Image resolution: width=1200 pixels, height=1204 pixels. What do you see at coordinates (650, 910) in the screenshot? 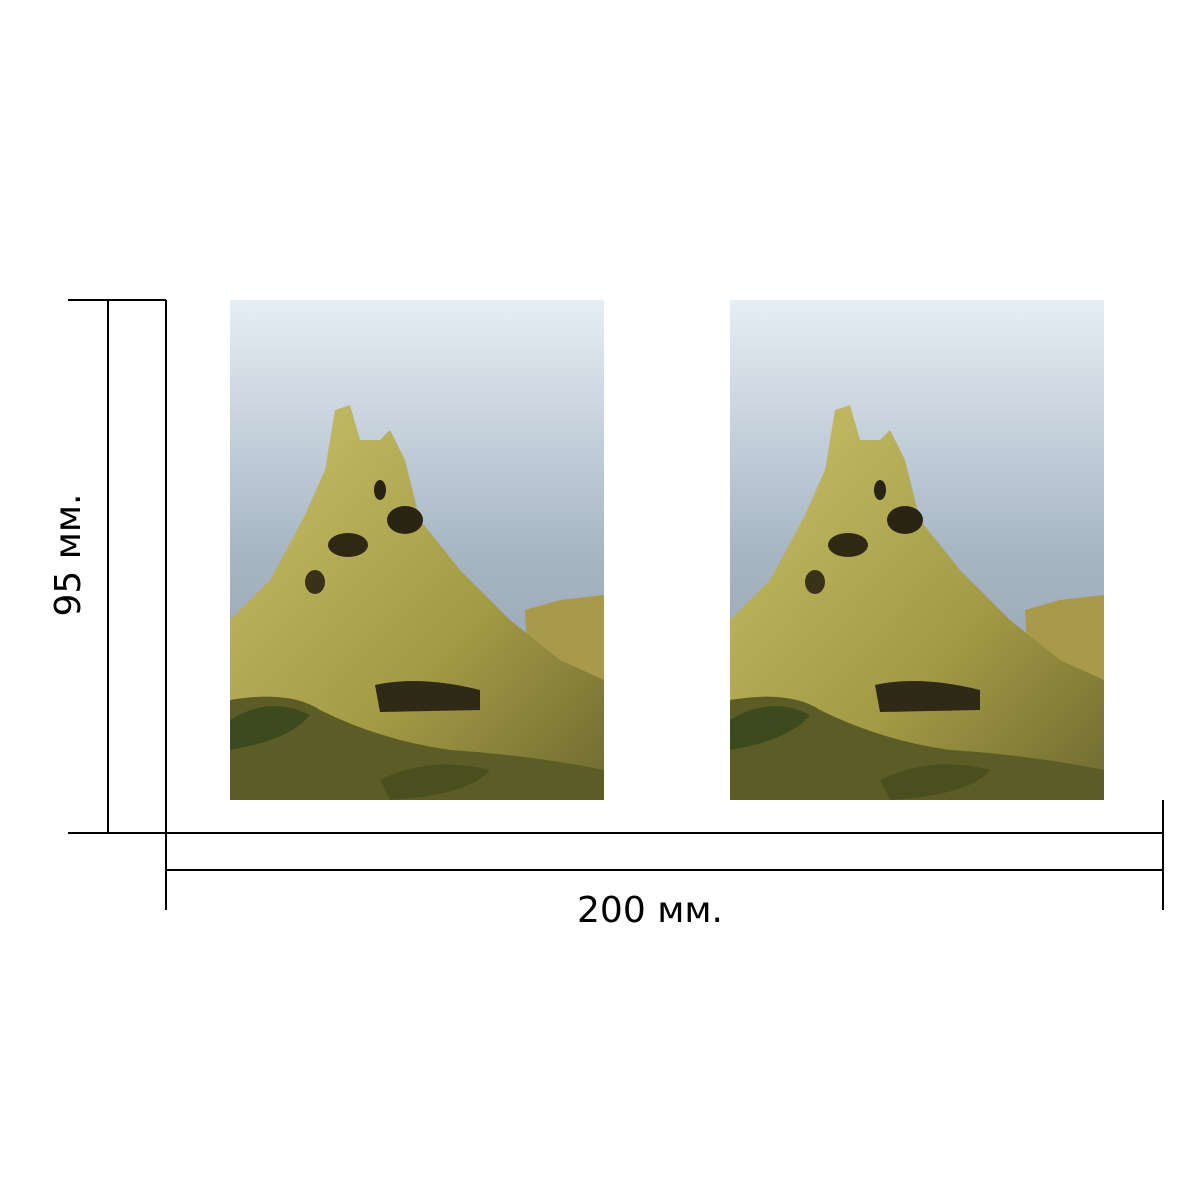
I see `width-label: 200 мм.` at bounding box center [650, 910].